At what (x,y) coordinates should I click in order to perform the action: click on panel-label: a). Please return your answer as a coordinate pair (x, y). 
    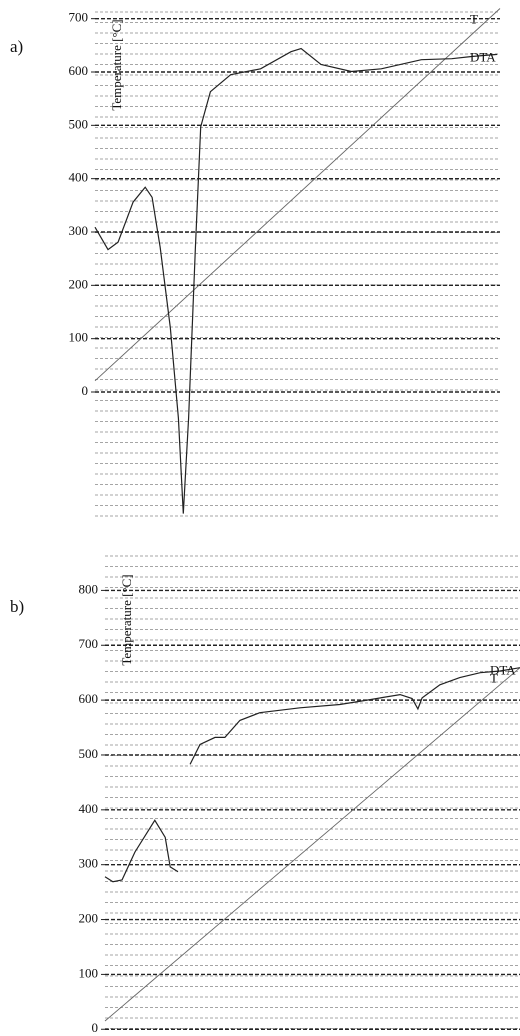
    Looking at the image, I should click on (16, 46).